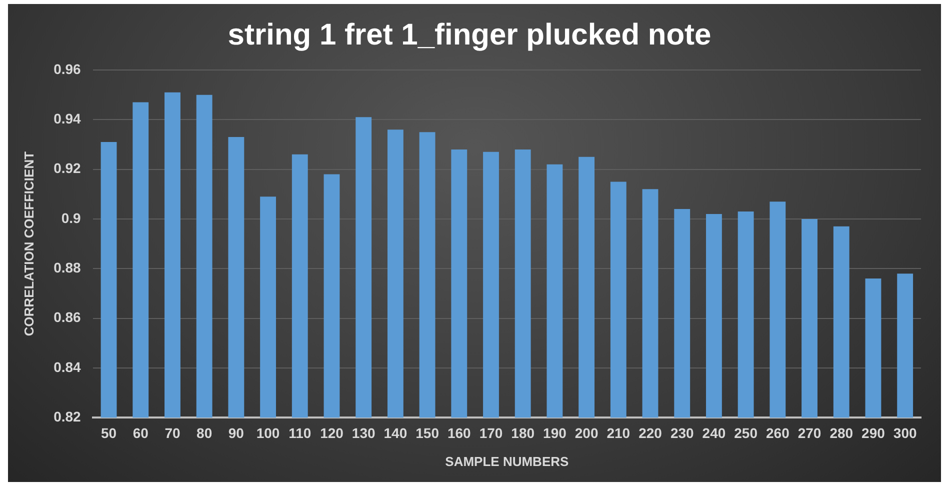 The width and height of the screenshot is (951, 487). Describe the element at coordinates (555, 432) in the screenshot. I see `x-tick-label: 190` at that location.